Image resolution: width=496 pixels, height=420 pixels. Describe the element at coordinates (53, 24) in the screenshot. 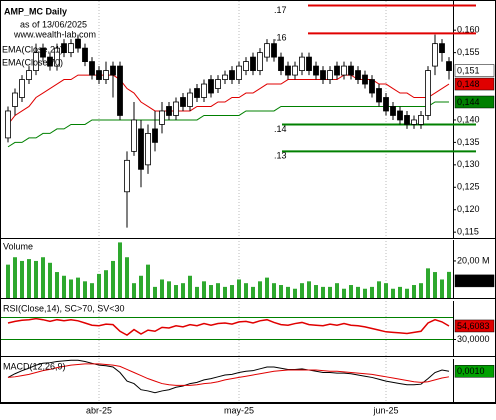

I see `chart-subtitle: as of 13/06/2025` at that location.